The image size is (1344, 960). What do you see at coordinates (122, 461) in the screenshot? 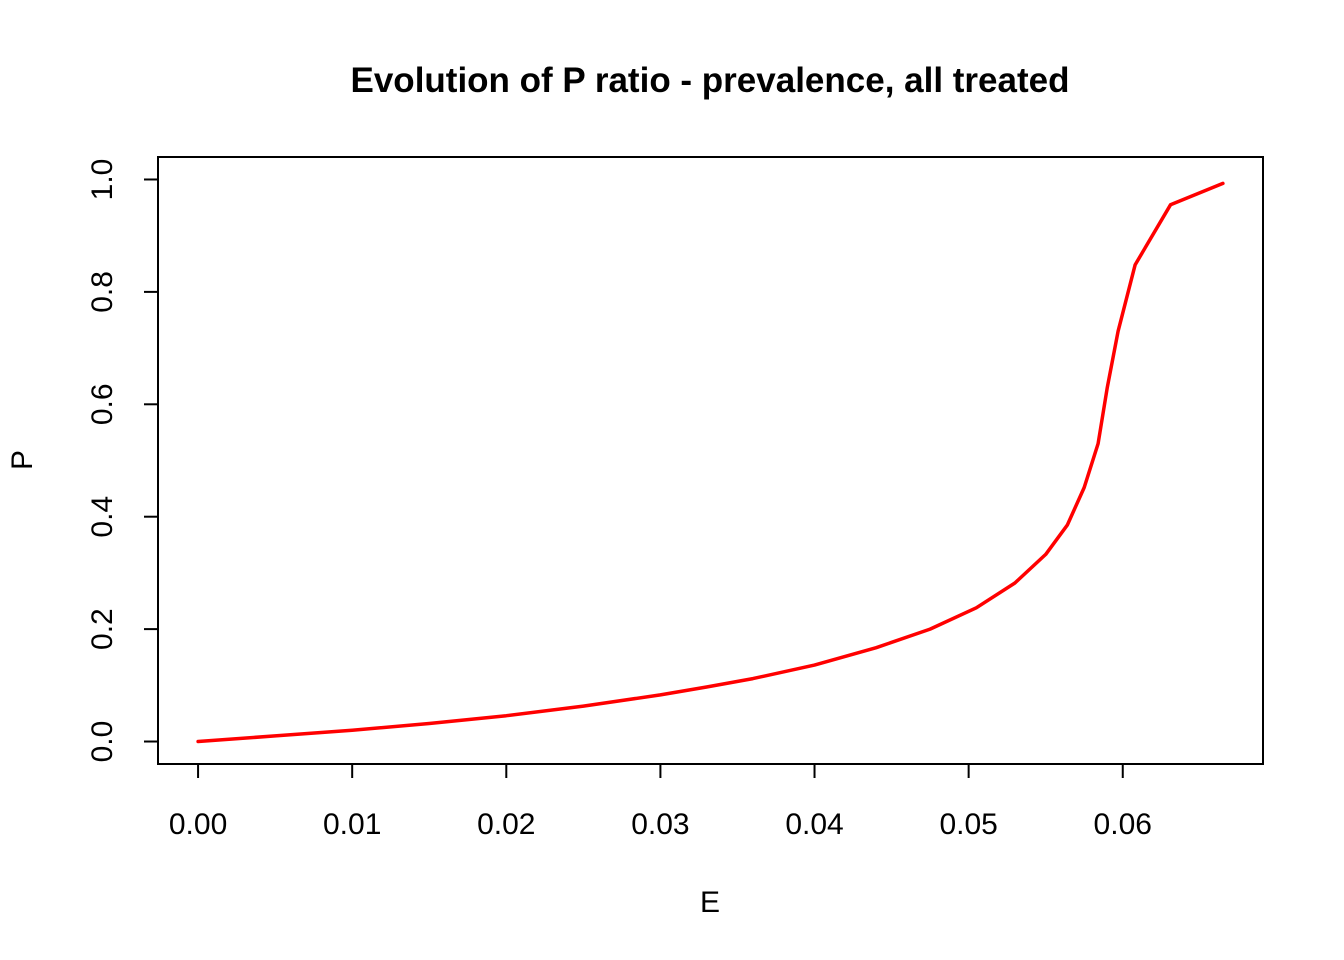
I see `y-axis: 0.0 0.2 0.4 0.6 0.8 1.0` at bounding box center [122, 461].